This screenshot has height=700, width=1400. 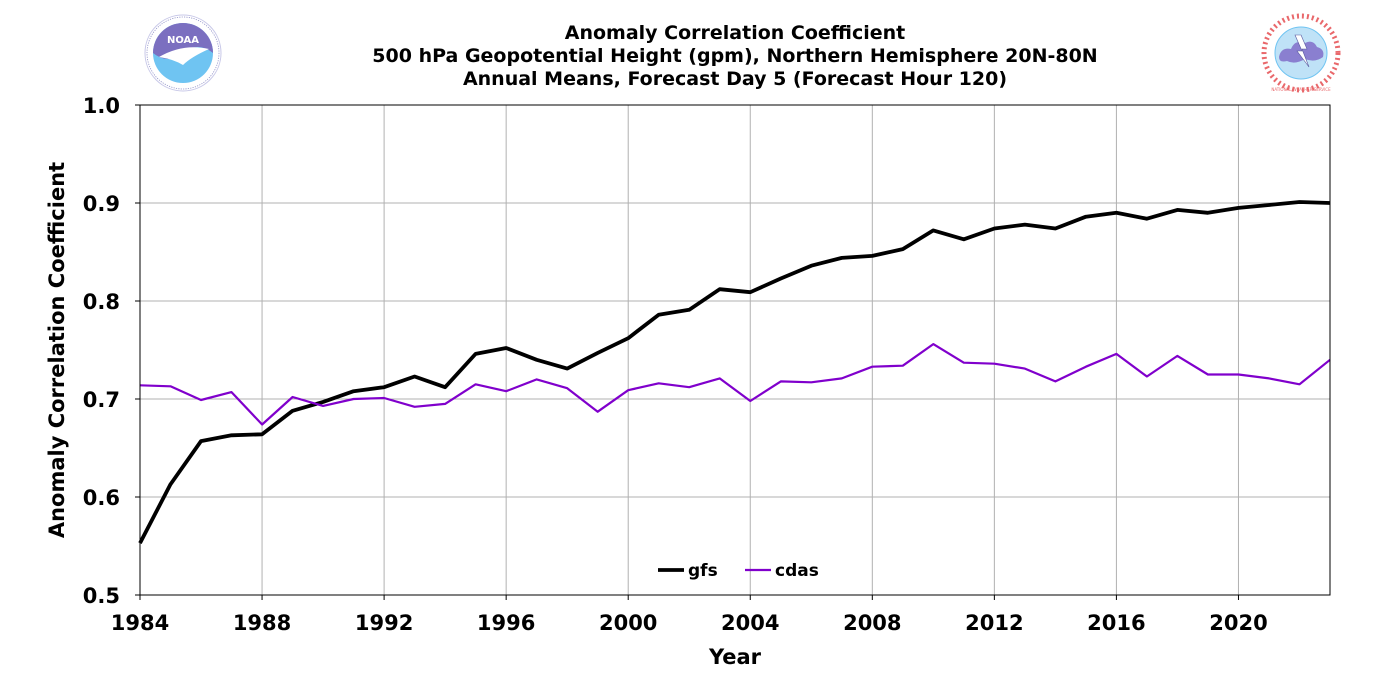 What do you see at coordinates (1238, 623) in the screenshot?
I see `x-tick-label: 2020` at bounding box center [1238, 623].